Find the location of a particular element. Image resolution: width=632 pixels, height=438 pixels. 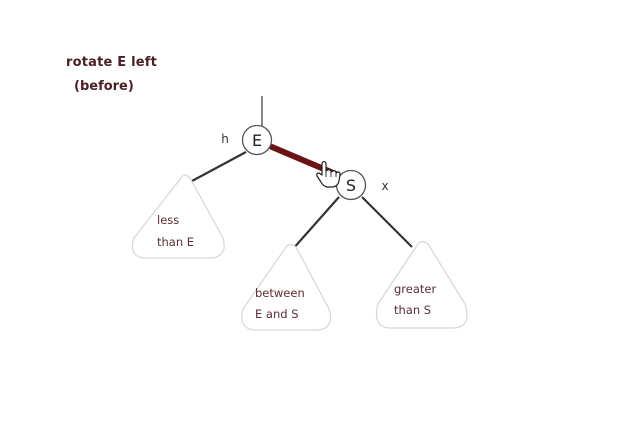

subtree-right-line1: greater is located at coordinates (415, 289).